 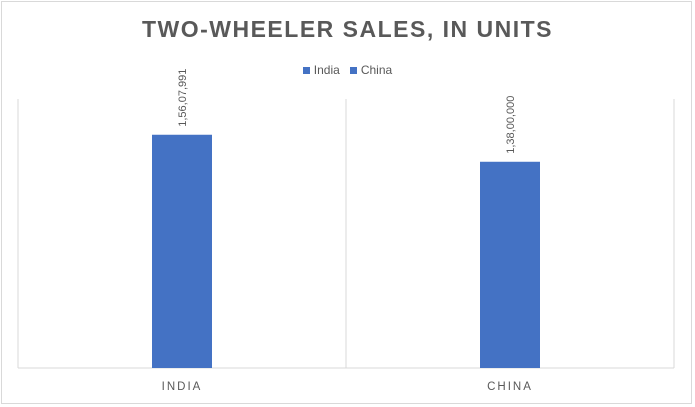 I want to click on legend-swatch-india, so click(x=306, y=70).